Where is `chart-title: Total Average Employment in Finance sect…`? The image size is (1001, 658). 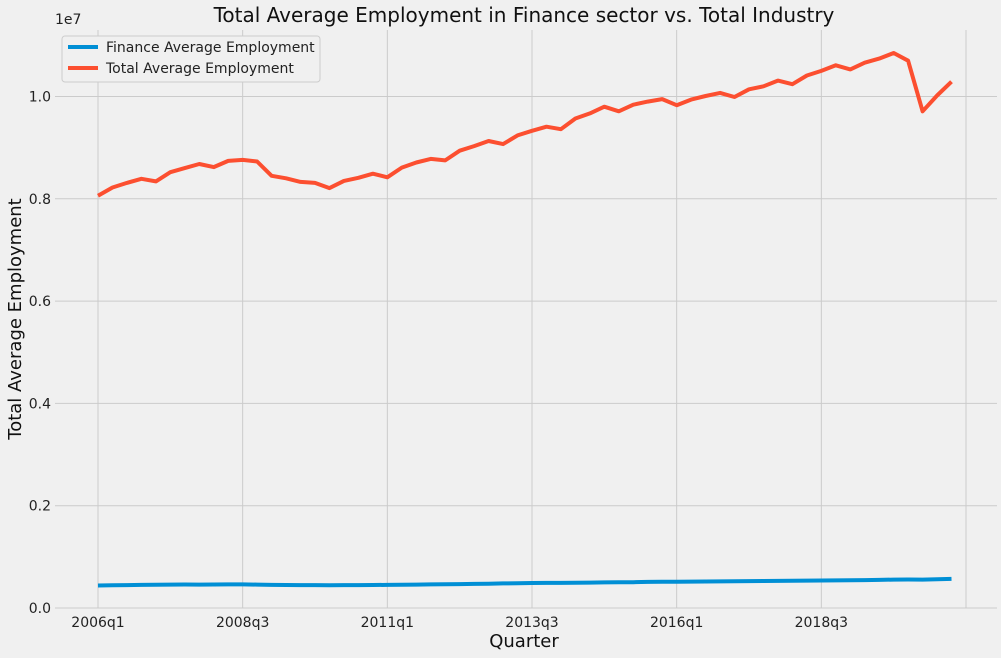 chart-title: Total Average Employment in Finance sect… is located at coordinates (524, 15).